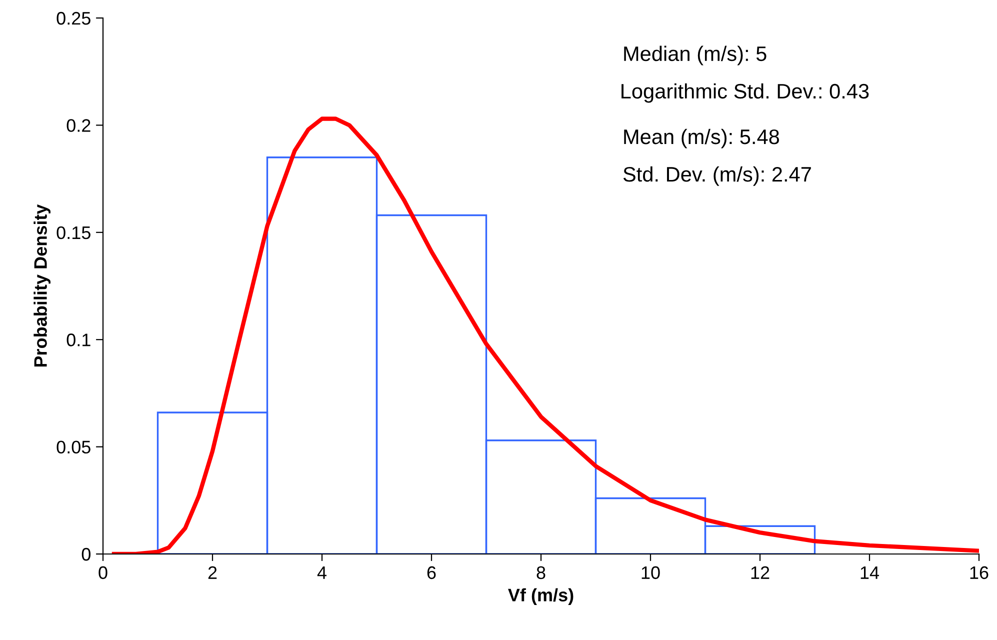 The image size is (997, 640). Describe the element at coordinates (73, 447) in the screenshot. I see `y-tick-label: 0.05` at that location.